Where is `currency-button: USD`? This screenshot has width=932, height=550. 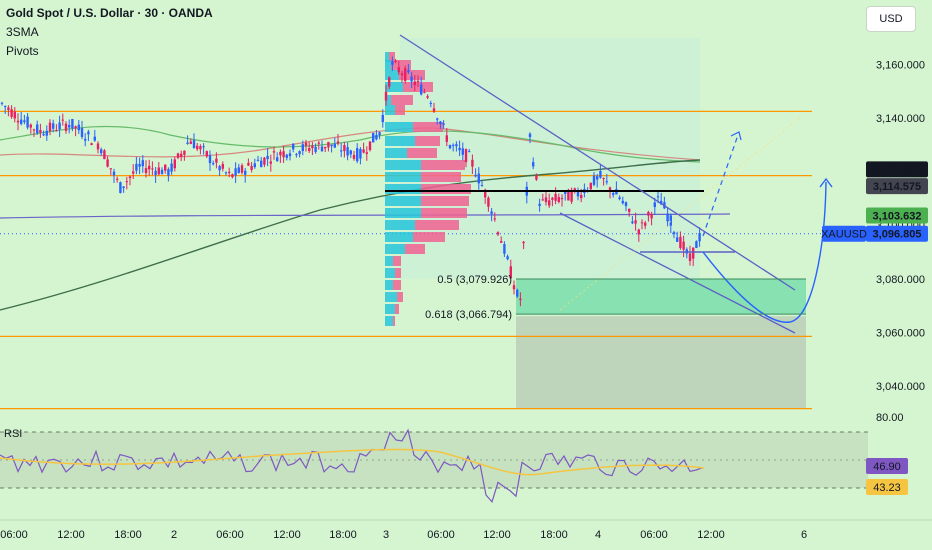
currency-button: USD is located at coordinates (891, 19).